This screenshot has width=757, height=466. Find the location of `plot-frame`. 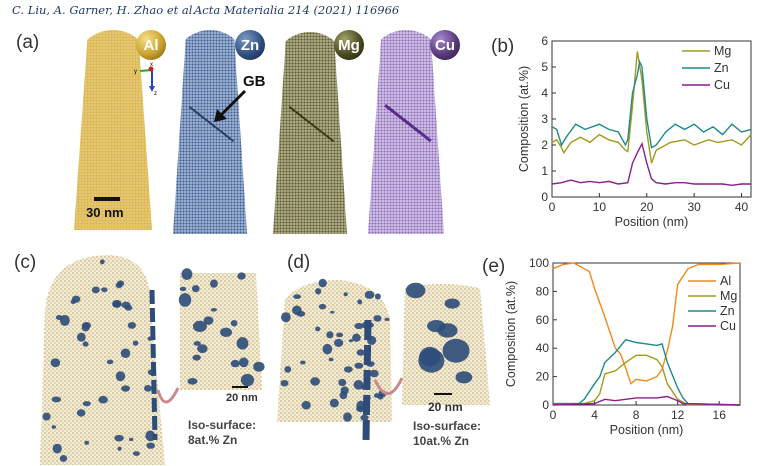

plot-frame is located at coordinates (646, 334).